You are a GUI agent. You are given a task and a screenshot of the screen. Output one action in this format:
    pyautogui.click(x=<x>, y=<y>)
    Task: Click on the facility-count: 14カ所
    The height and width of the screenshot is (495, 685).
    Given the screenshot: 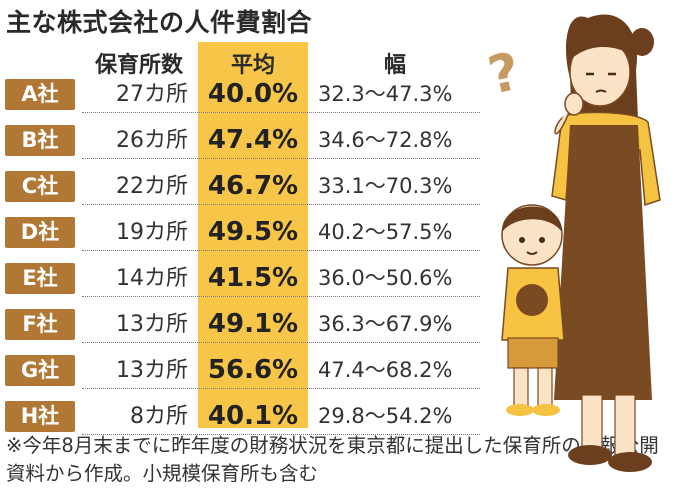 What is the action you would take?
    pyautogui.click(x=152, y=278)
    